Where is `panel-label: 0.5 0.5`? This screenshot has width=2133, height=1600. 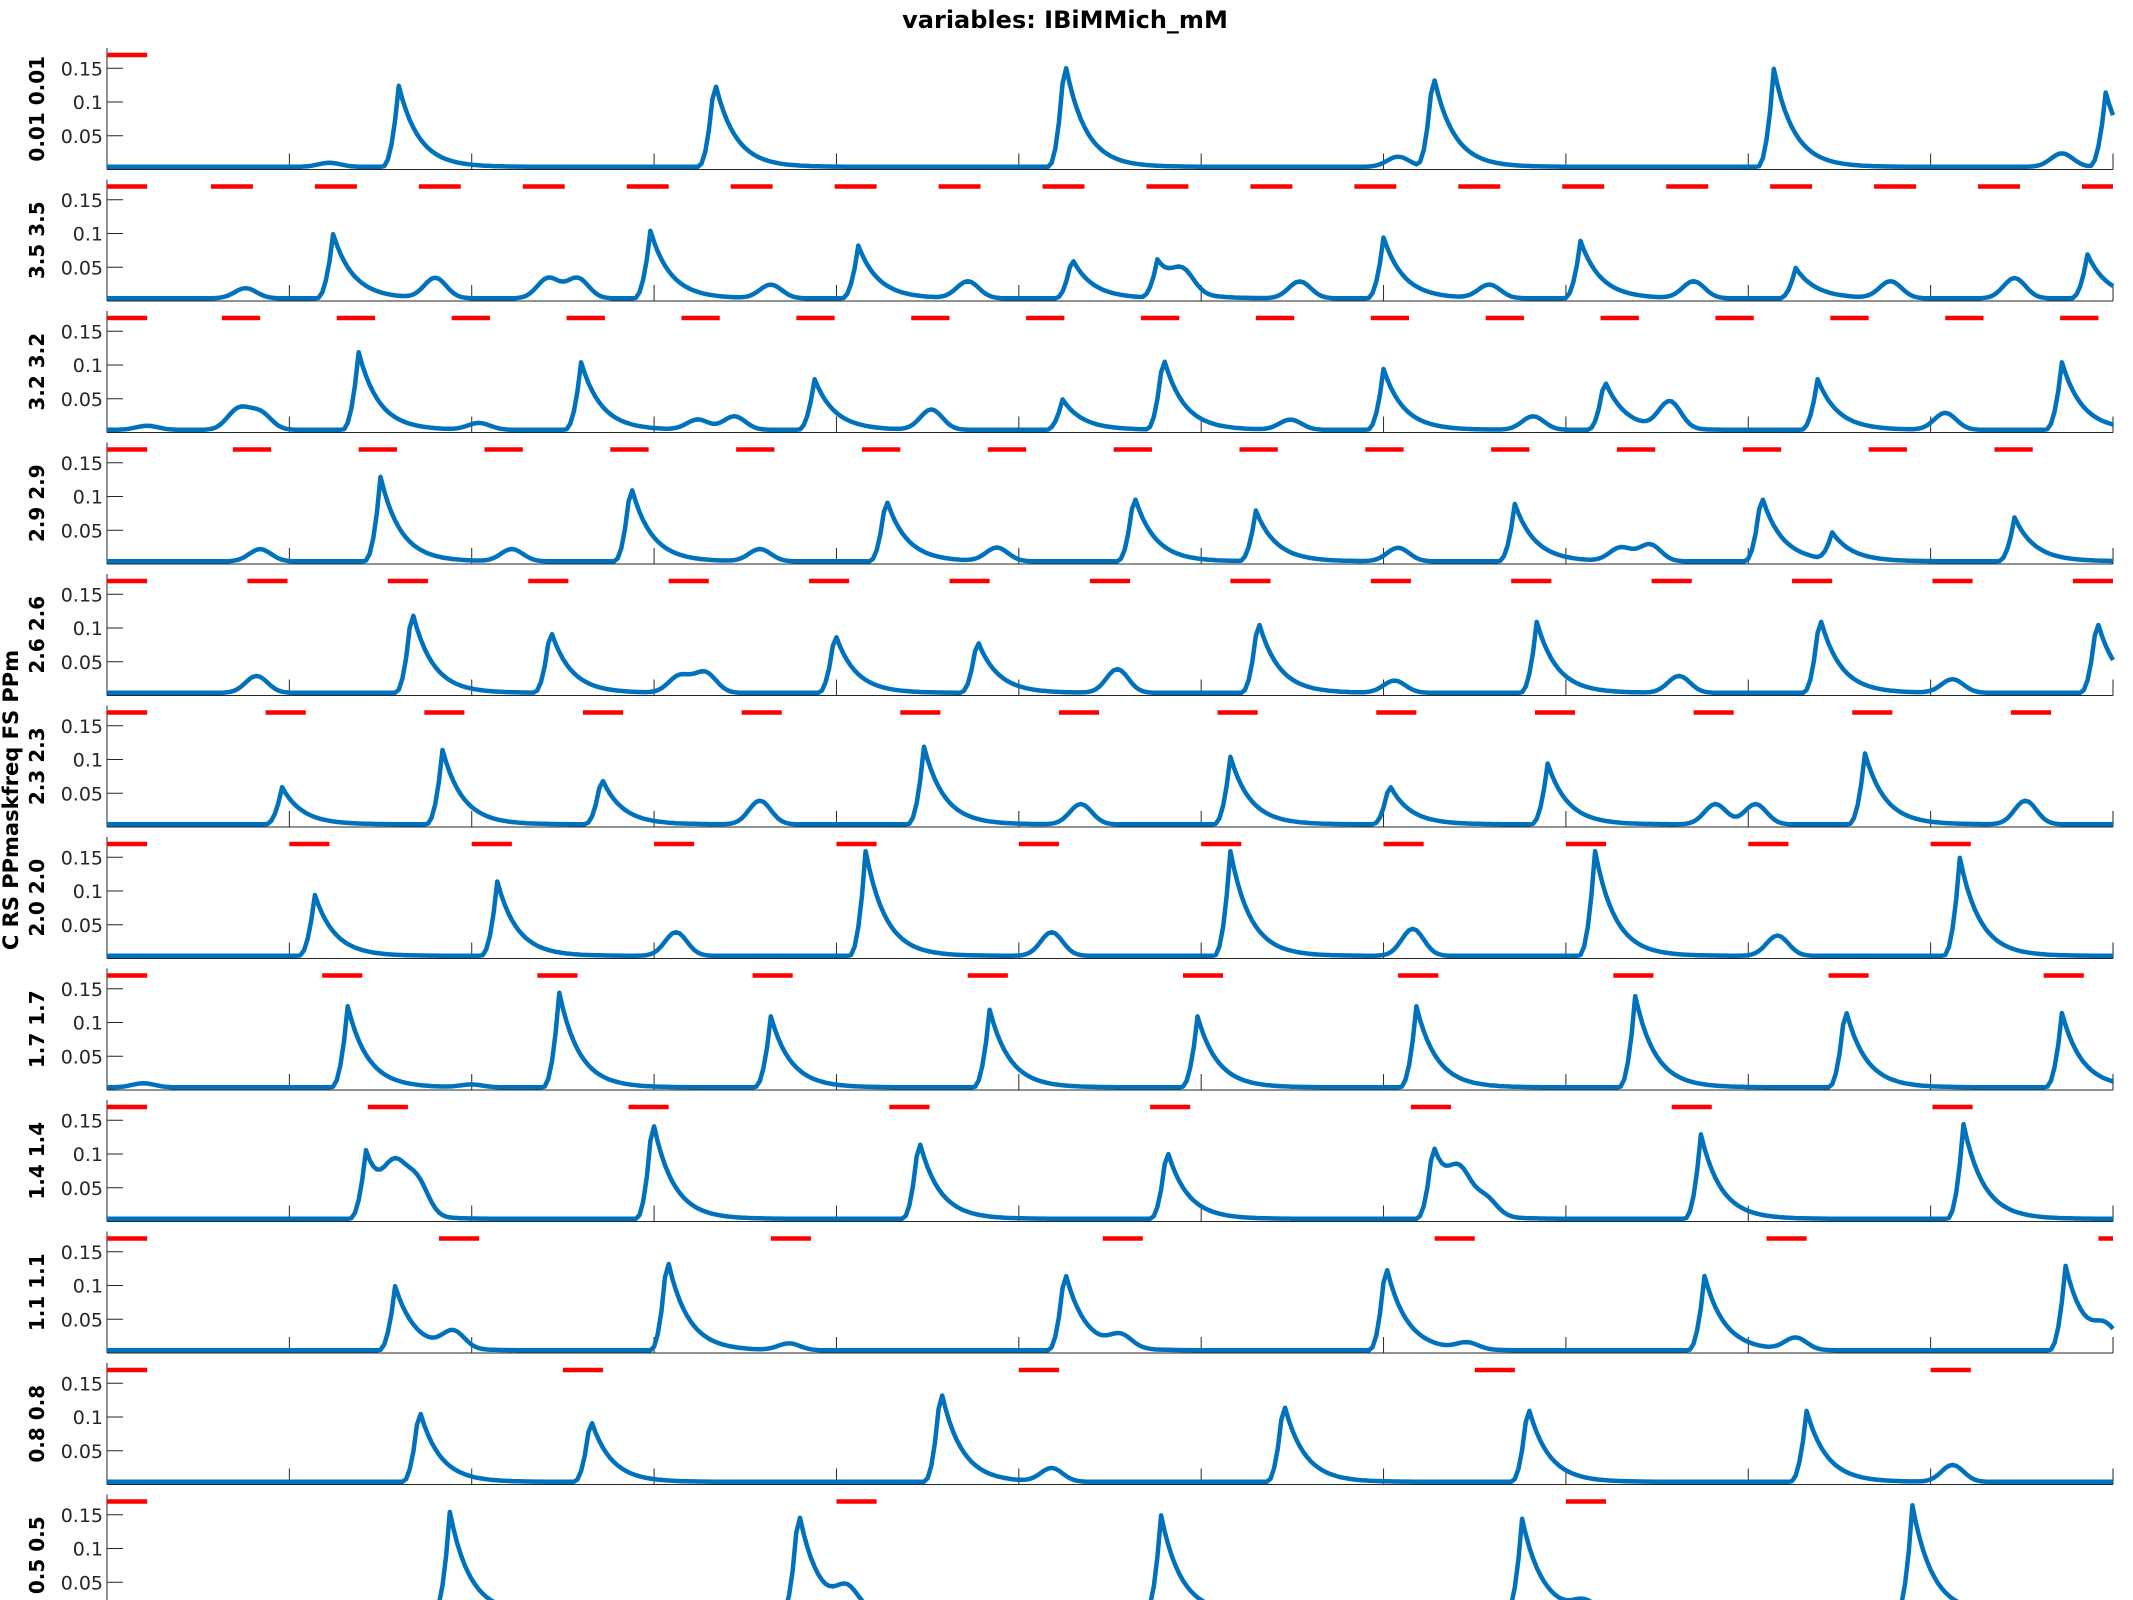 panel-label: 0.5 0.5 is located at coordinates (37, 1555).